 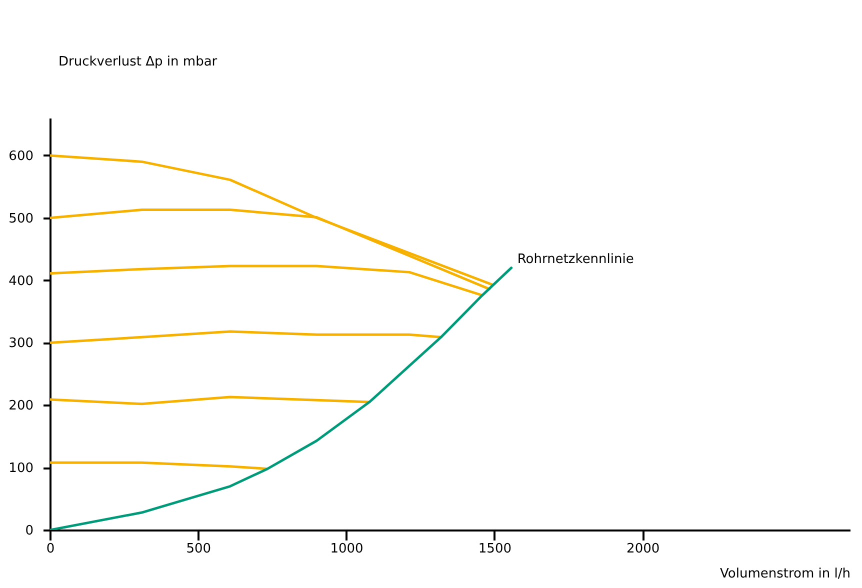 What do you see at coordinates (495, 549) in the screenshot?
I see `x-tick-label: 1500` at bounding box center [495, 549].